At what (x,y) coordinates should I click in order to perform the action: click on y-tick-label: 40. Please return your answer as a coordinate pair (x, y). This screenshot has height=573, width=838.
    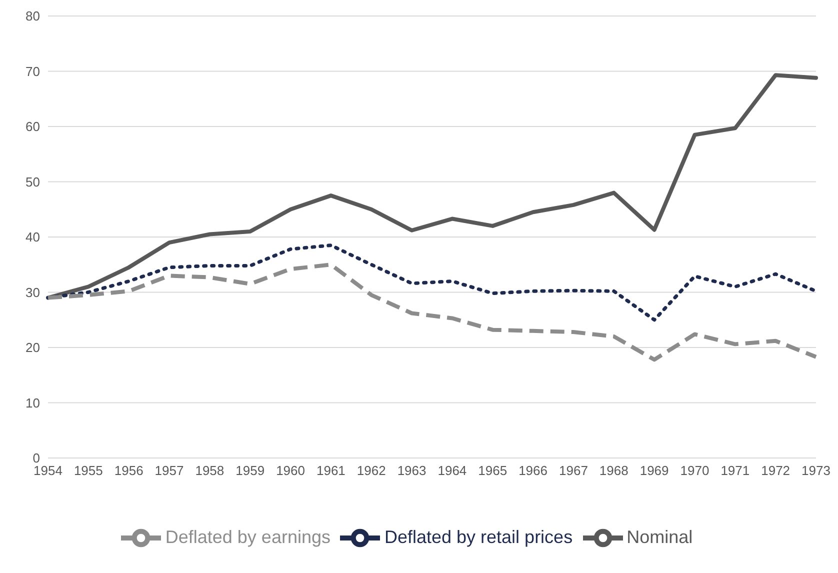
    Looking at the image, I should click on (33, 237).